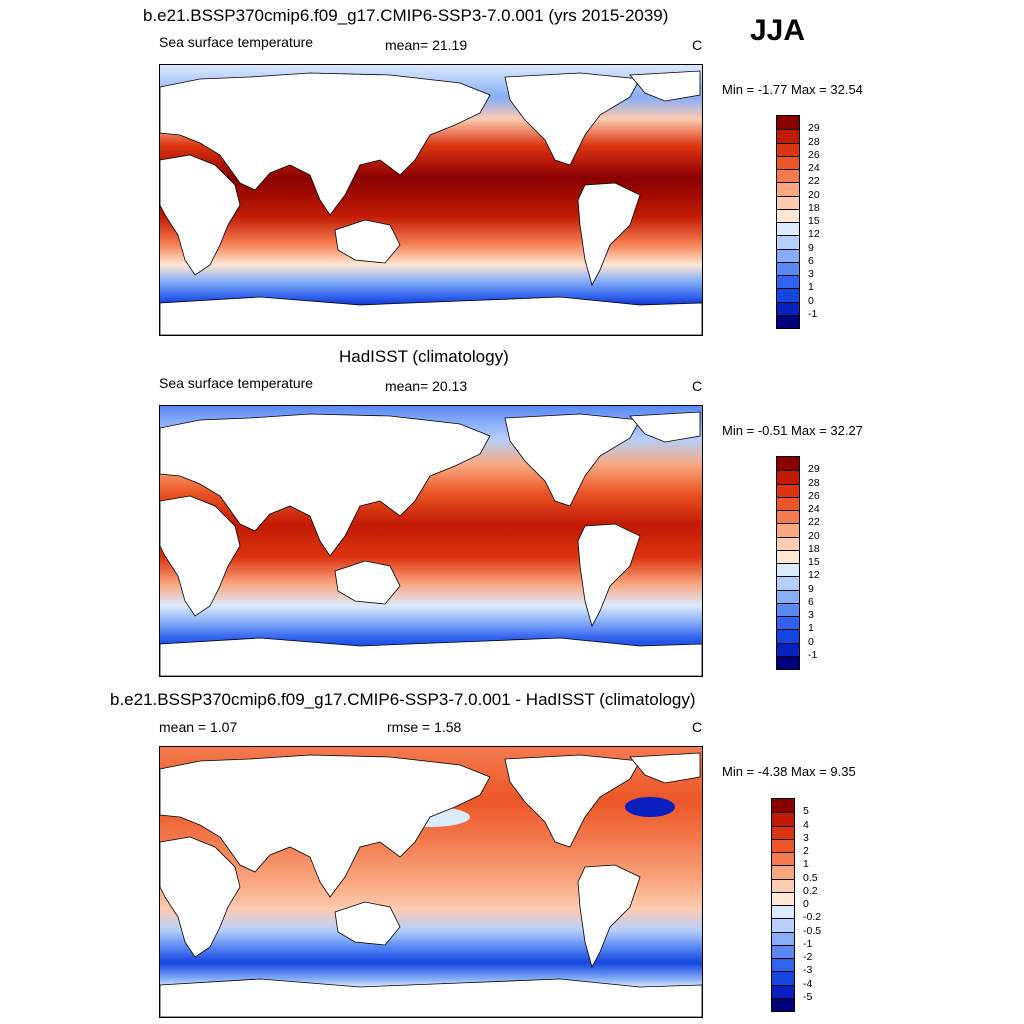 Image resolution: width=1024 pixels, height=1024 pixels. I want to click on panel1-variable-label: Sea surface temperature, so click(236, 42).